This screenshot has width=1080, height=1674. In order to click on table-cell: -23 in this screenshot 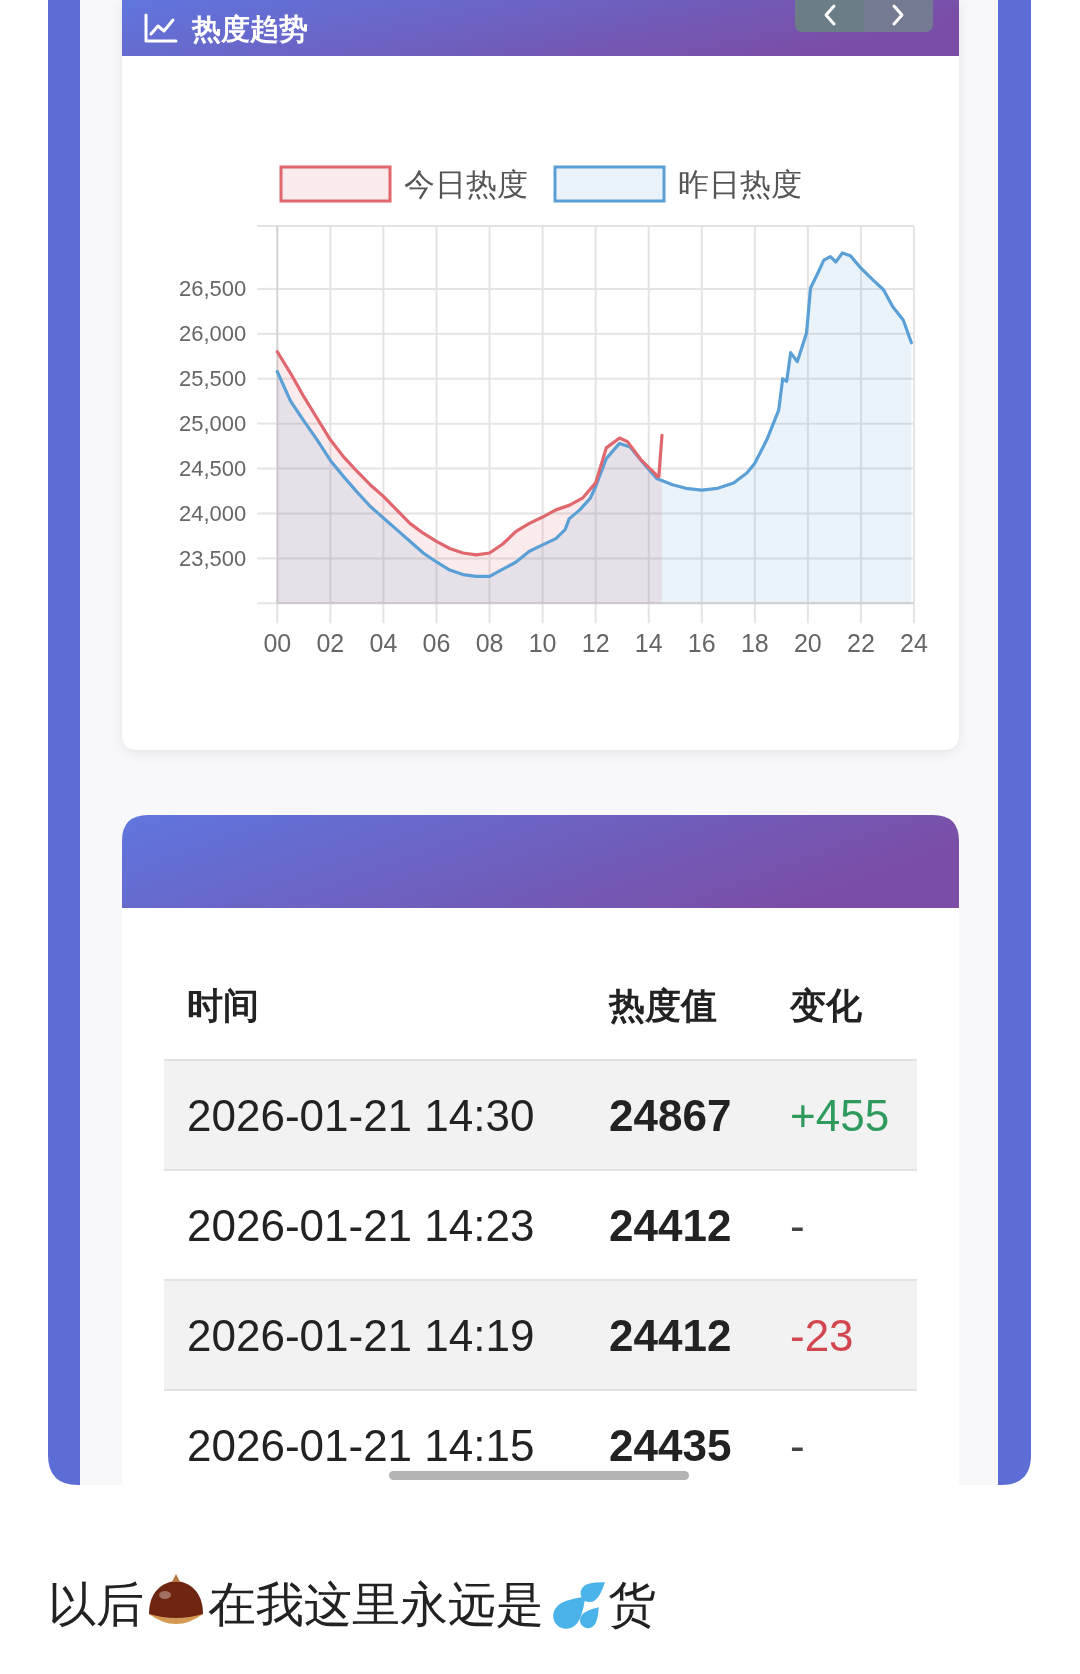, I will do `click(822, 1335)`.